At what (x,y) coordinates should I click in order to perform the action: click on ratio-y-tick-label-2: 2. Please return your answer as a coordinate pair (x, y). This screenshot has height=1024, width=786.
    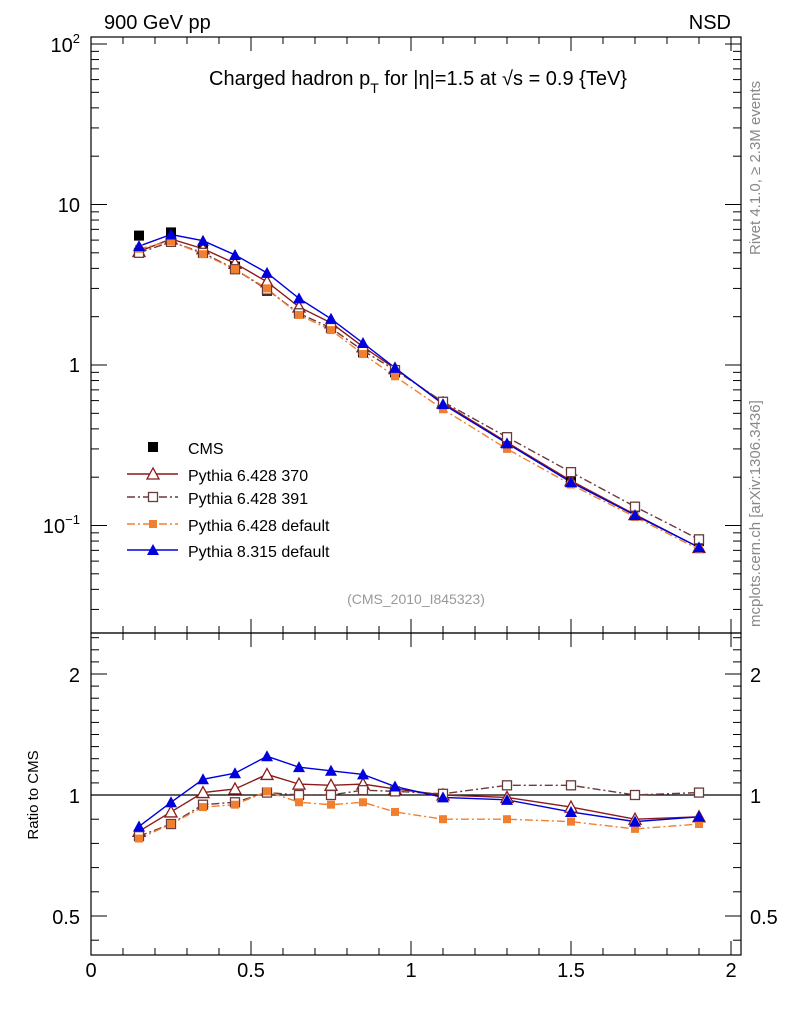
    Looking at the image, I should click on (74, 676).